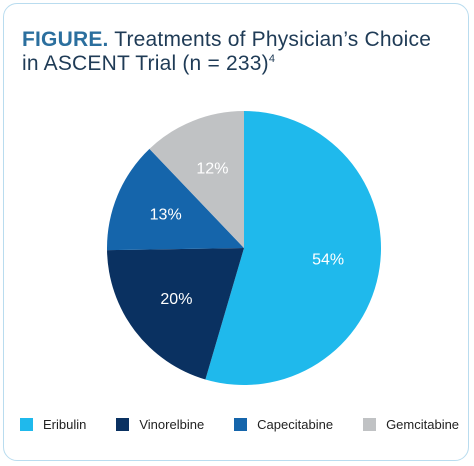 This screenshot has width=474, height=466. I want to click on legend-item-capecitabine: Capecitabine, so click(283, 424).